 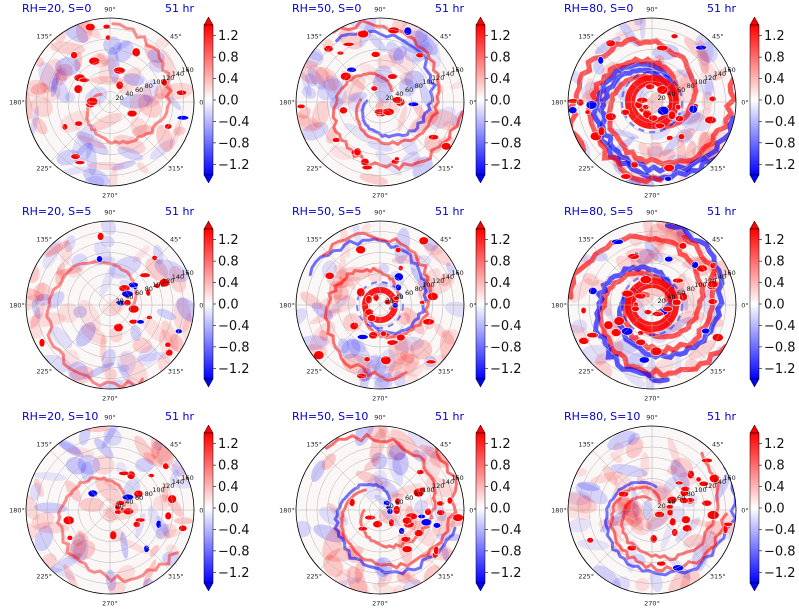 What do you see at coordinates (234, 143) in the screenshot?
I see `colorbar-tick-label: −0.8` at bounding box center [234, 143].